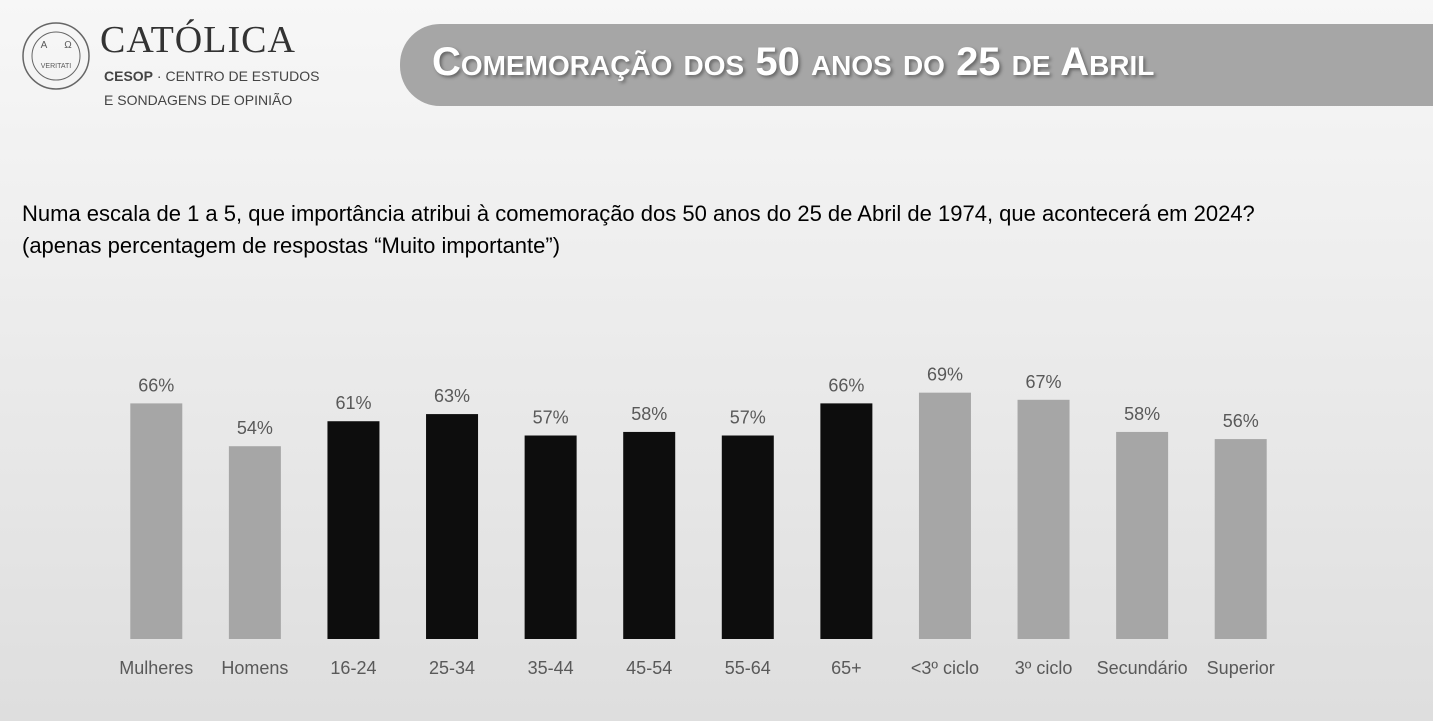 This screenshot has height=721, width=1433. I want to click on seal-motto: VERITATI, so click(56, 66).